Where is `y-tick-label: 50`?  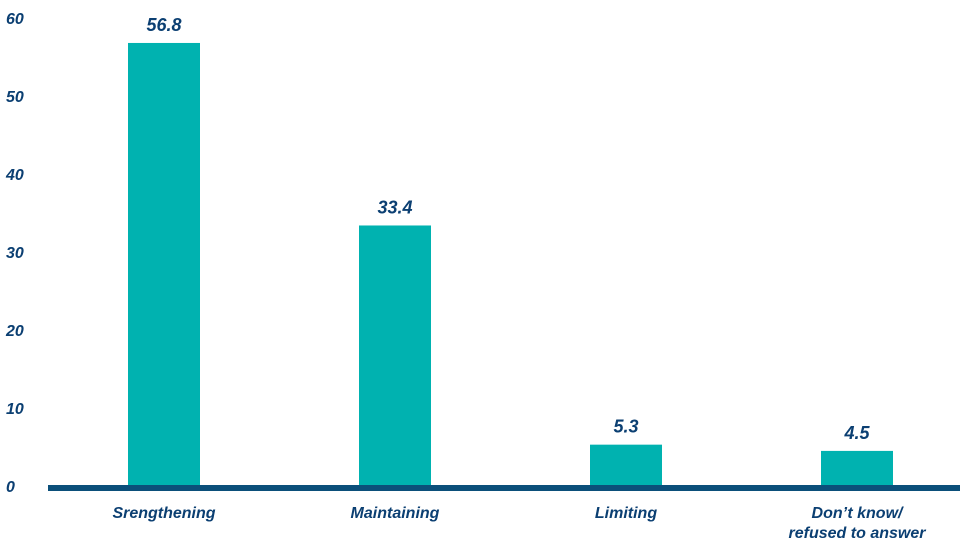 y-tick-label: 50 is located at coordinates (15, 97).